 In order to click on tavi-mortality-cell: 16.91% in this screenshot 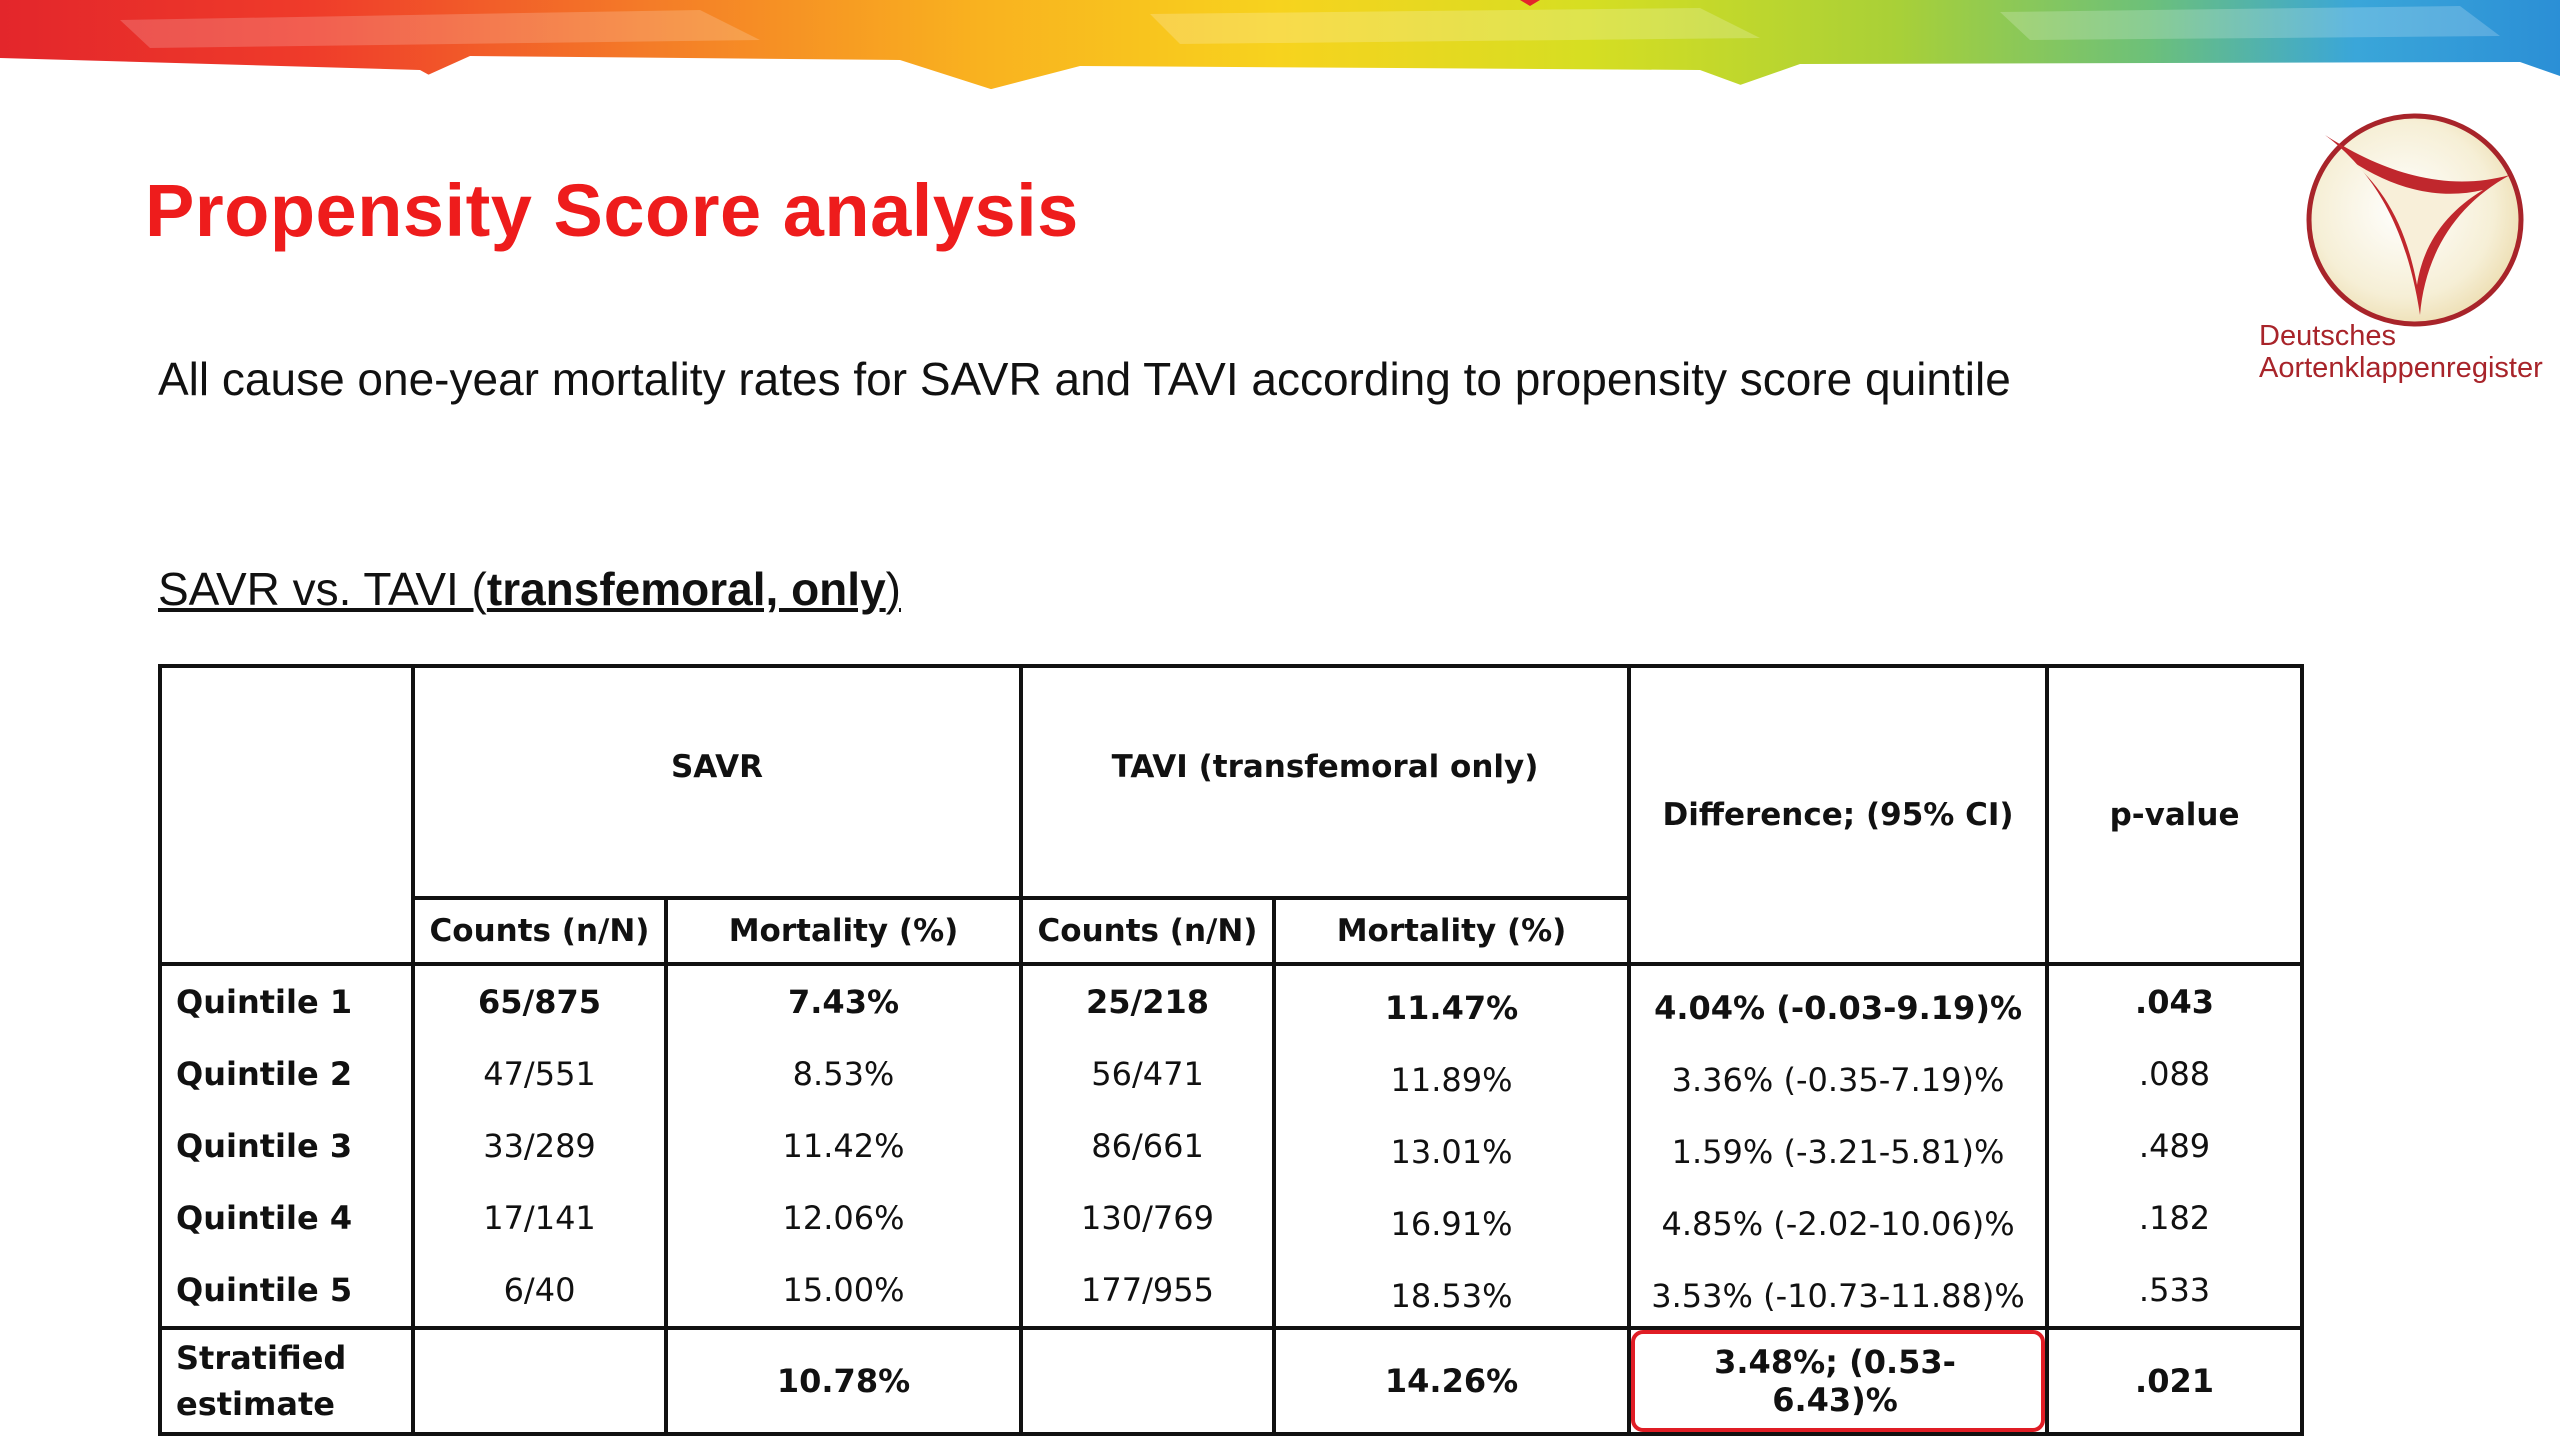, I will do `click(1452, 1218)`.